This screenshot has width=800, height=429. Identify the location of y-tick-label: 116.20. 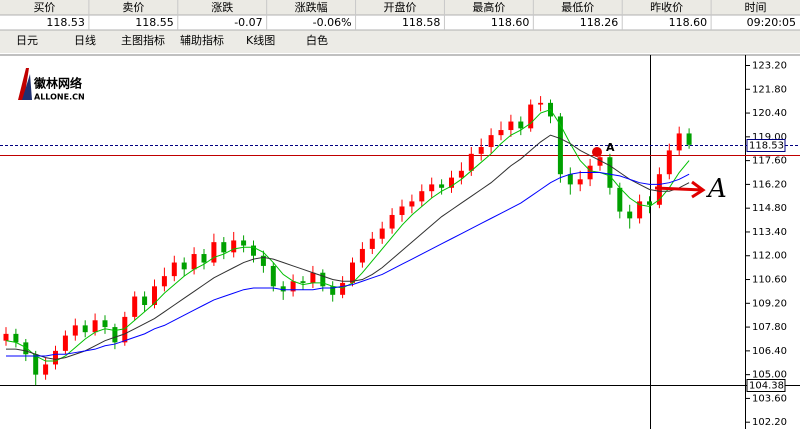
(769, 184).